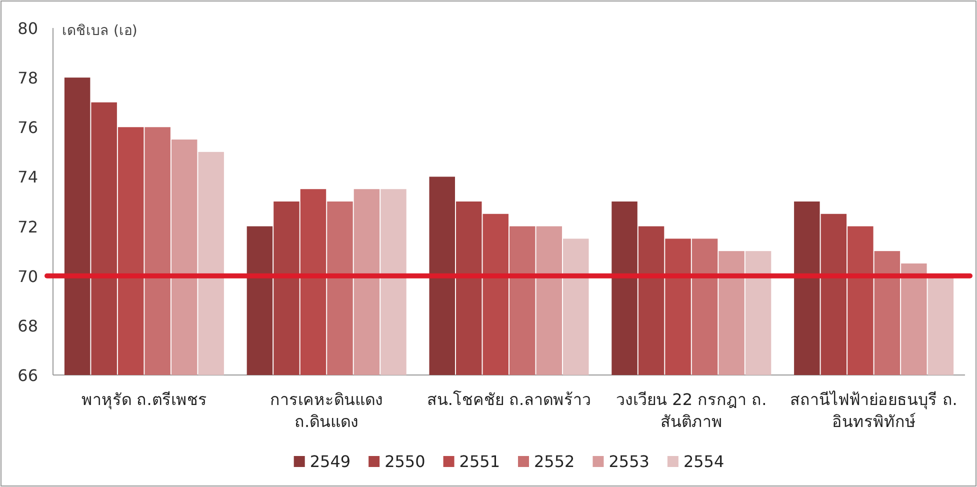 The height and width of the screenshot is (487, 977). I want to click on legend-label: 2554, so click(703, 461).